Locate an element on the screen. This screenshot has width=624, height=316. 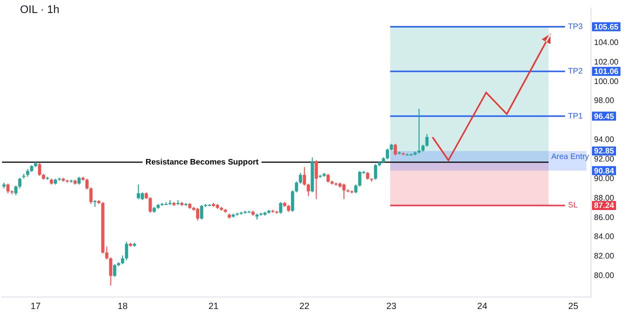
ref-line-label: TP1 is located at coordinates (576, 115).